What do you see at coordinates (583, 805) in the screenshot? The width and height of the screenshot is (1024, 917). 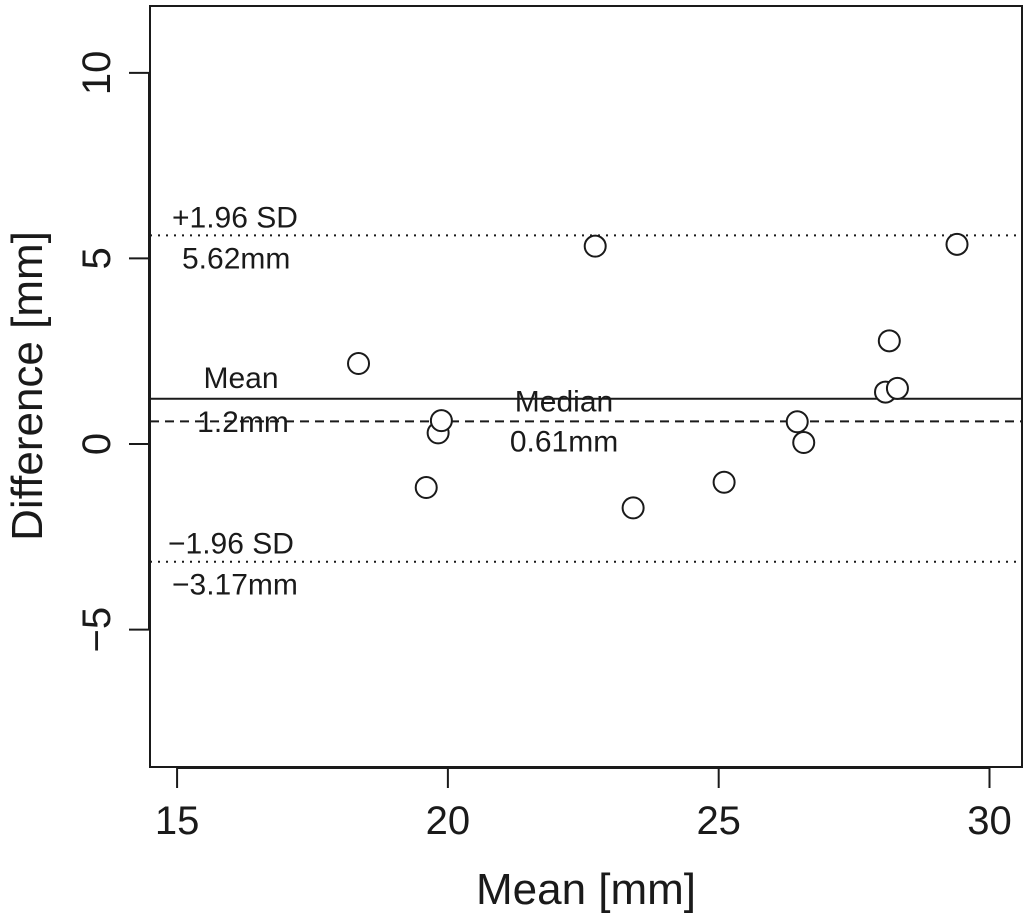 I see `x-axis: 15 20 25 30` at bounding box center [583, 805].